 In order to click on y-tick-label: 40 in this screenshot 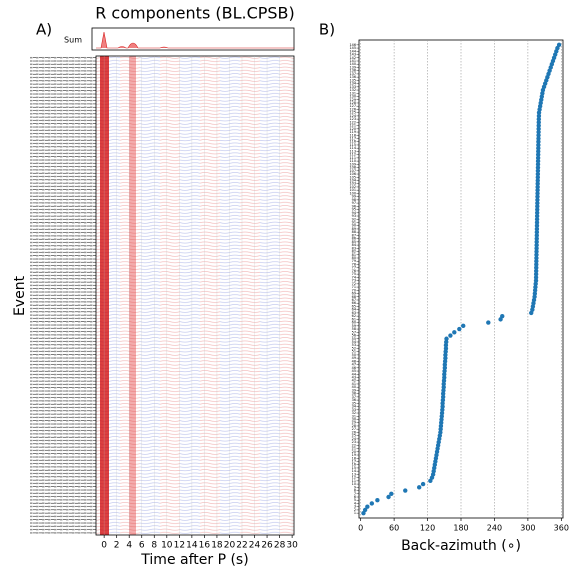, I will do `click(354, 387)`.